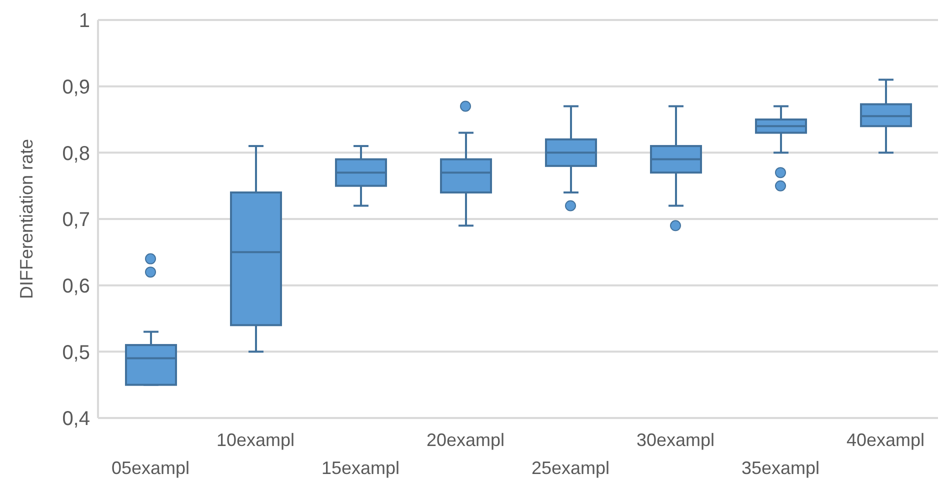 This screenshot has height=502, width=952. I want to click on x-tick-label: 35exampl, so click(780, 468).